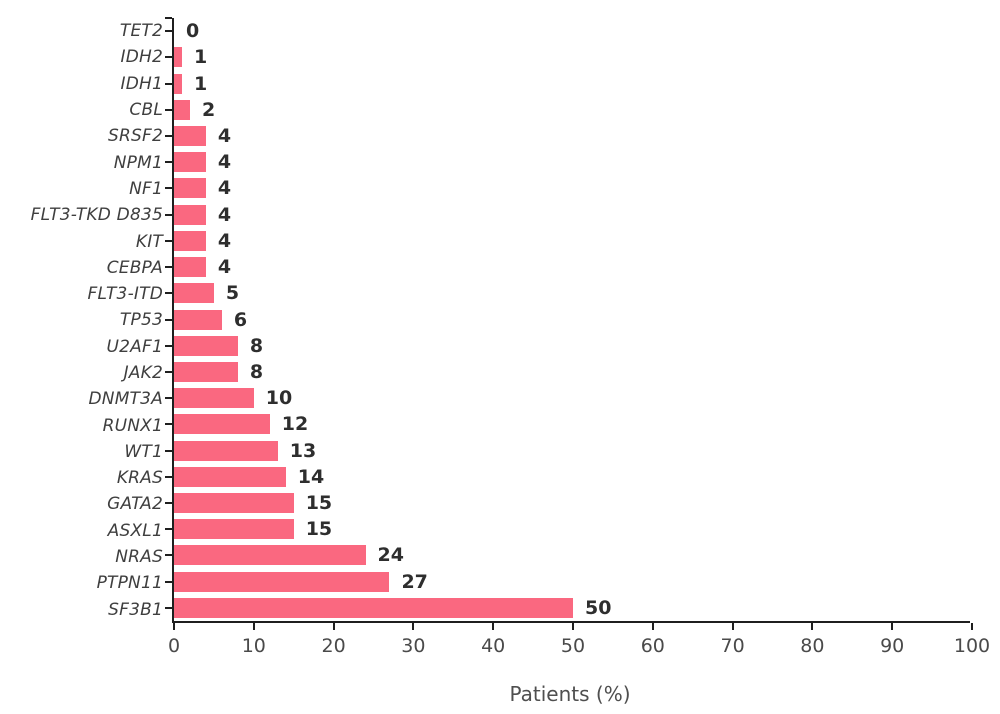 The width and height of the screenshot is (1000, 714). Describe the element at coordinates (253, 646) in the screenshot. I see `x-axis-tick-label: 10` at that location.